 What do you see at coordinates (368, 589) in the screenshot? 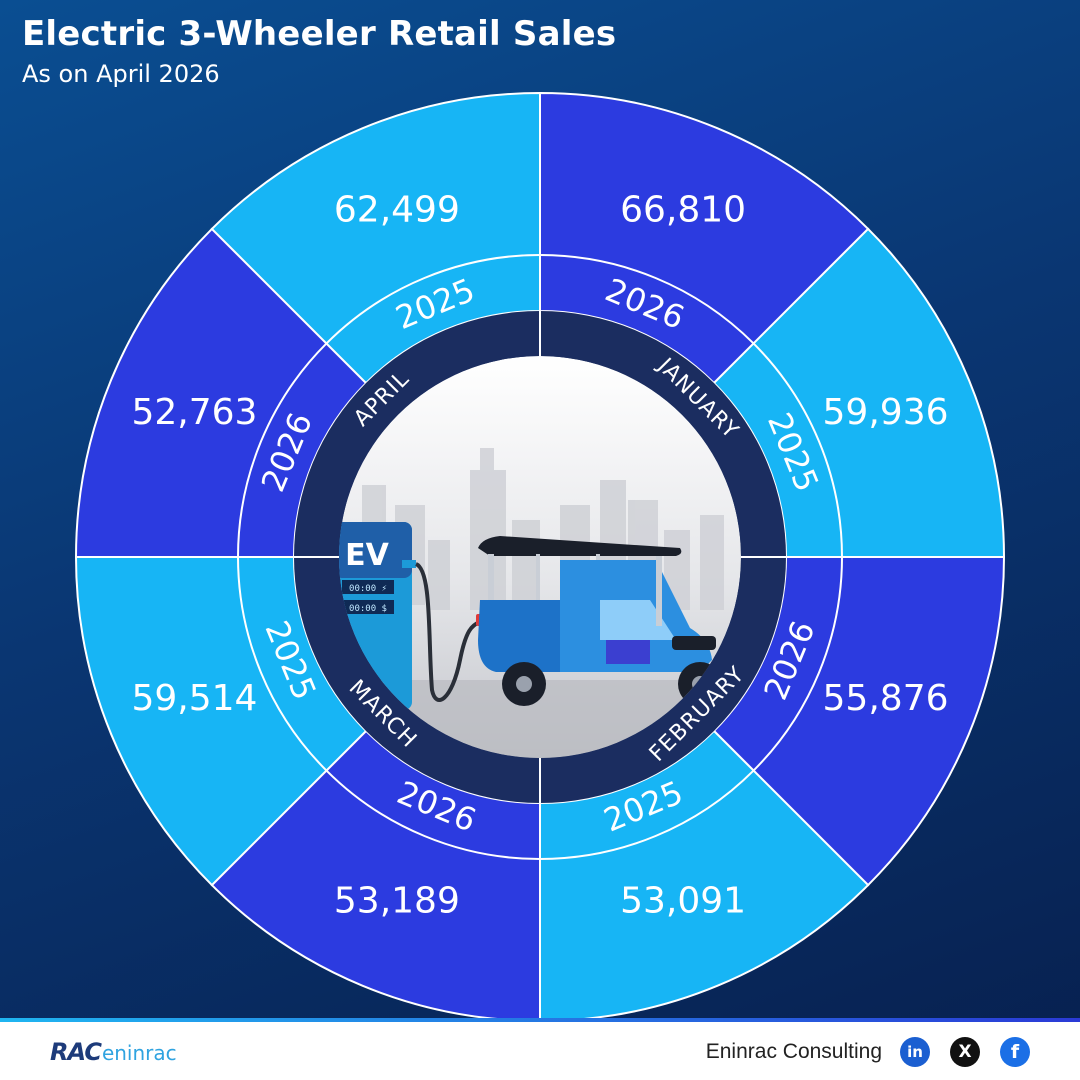
I see `charger-display-1: 00:00 ⚡` at bounding box center [368, 589].